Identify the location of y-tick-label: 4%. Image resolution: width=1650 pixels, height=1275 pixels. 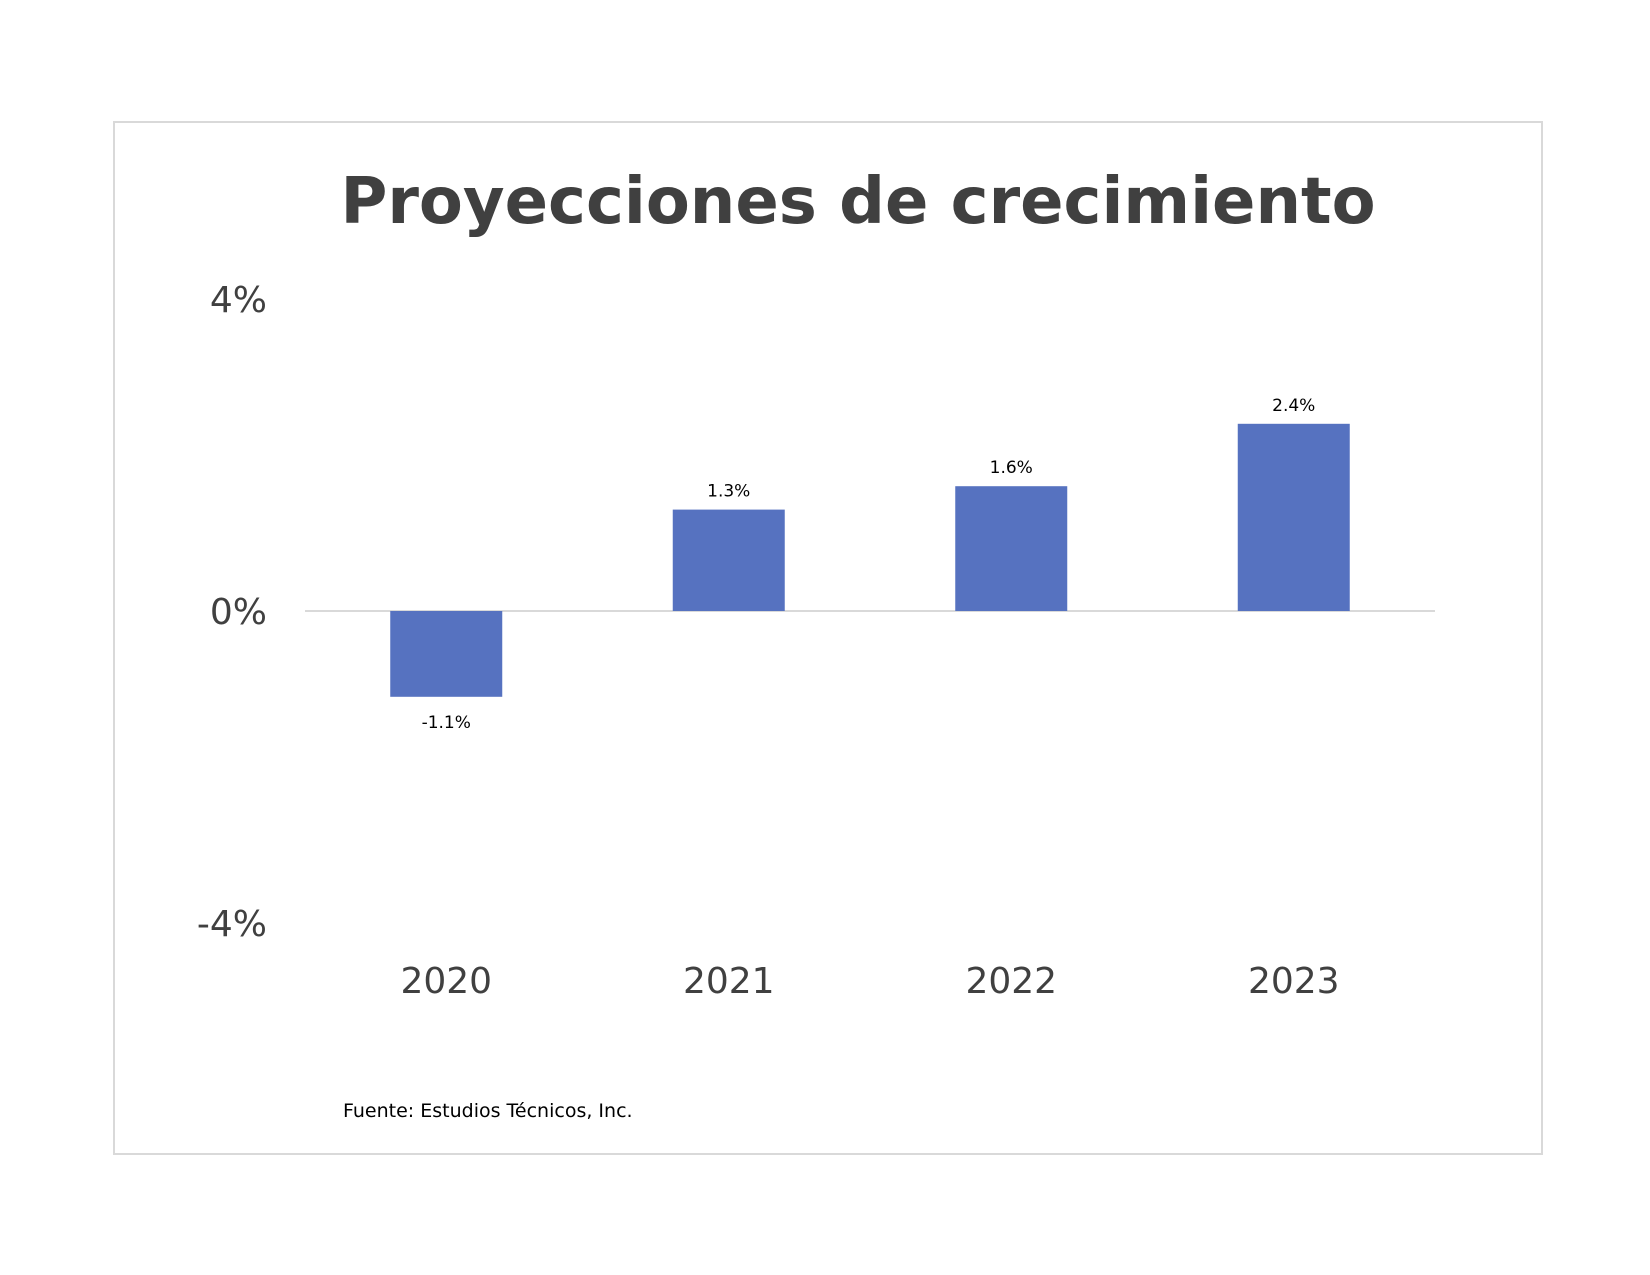
(238, 300).